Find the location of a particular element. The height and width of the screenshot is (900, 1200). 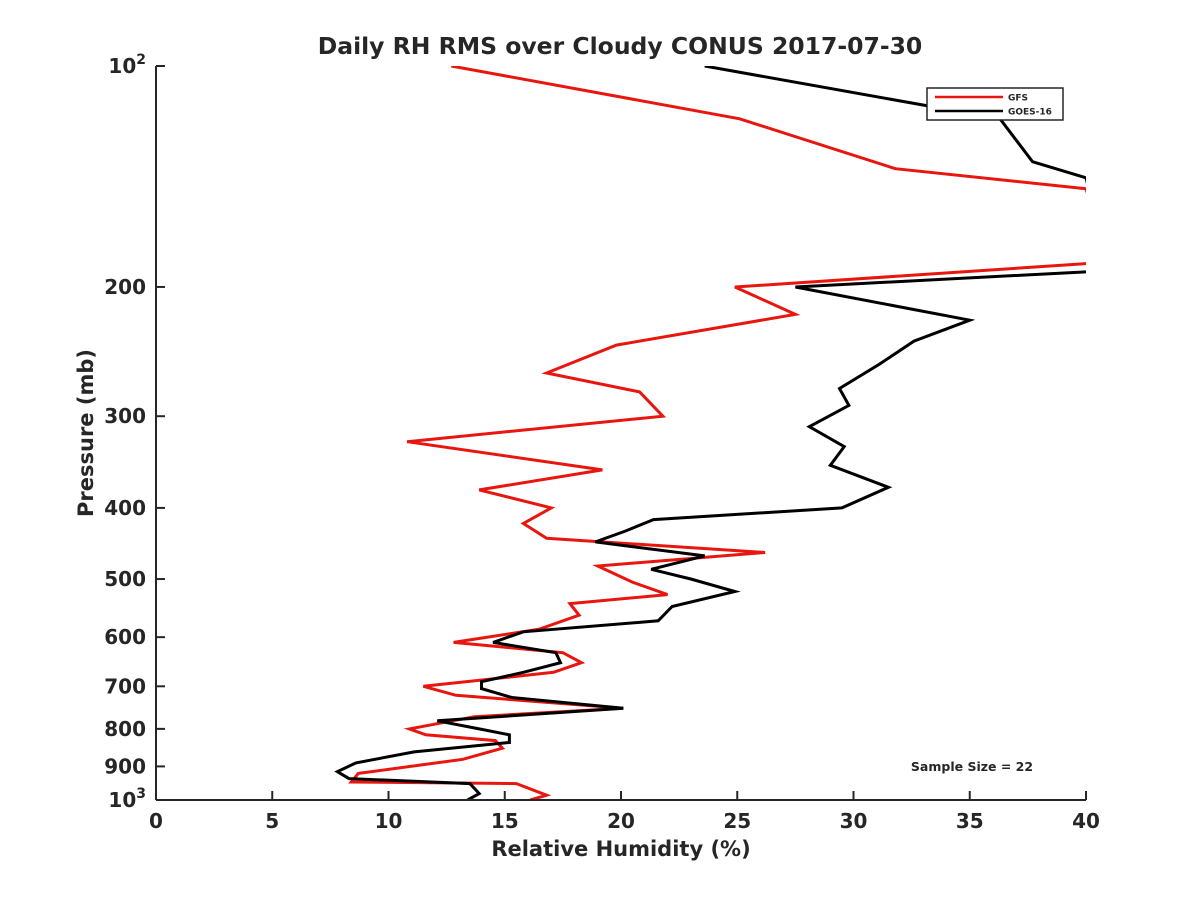

y-tick-label: 500 is located at coordinates (125, 579).